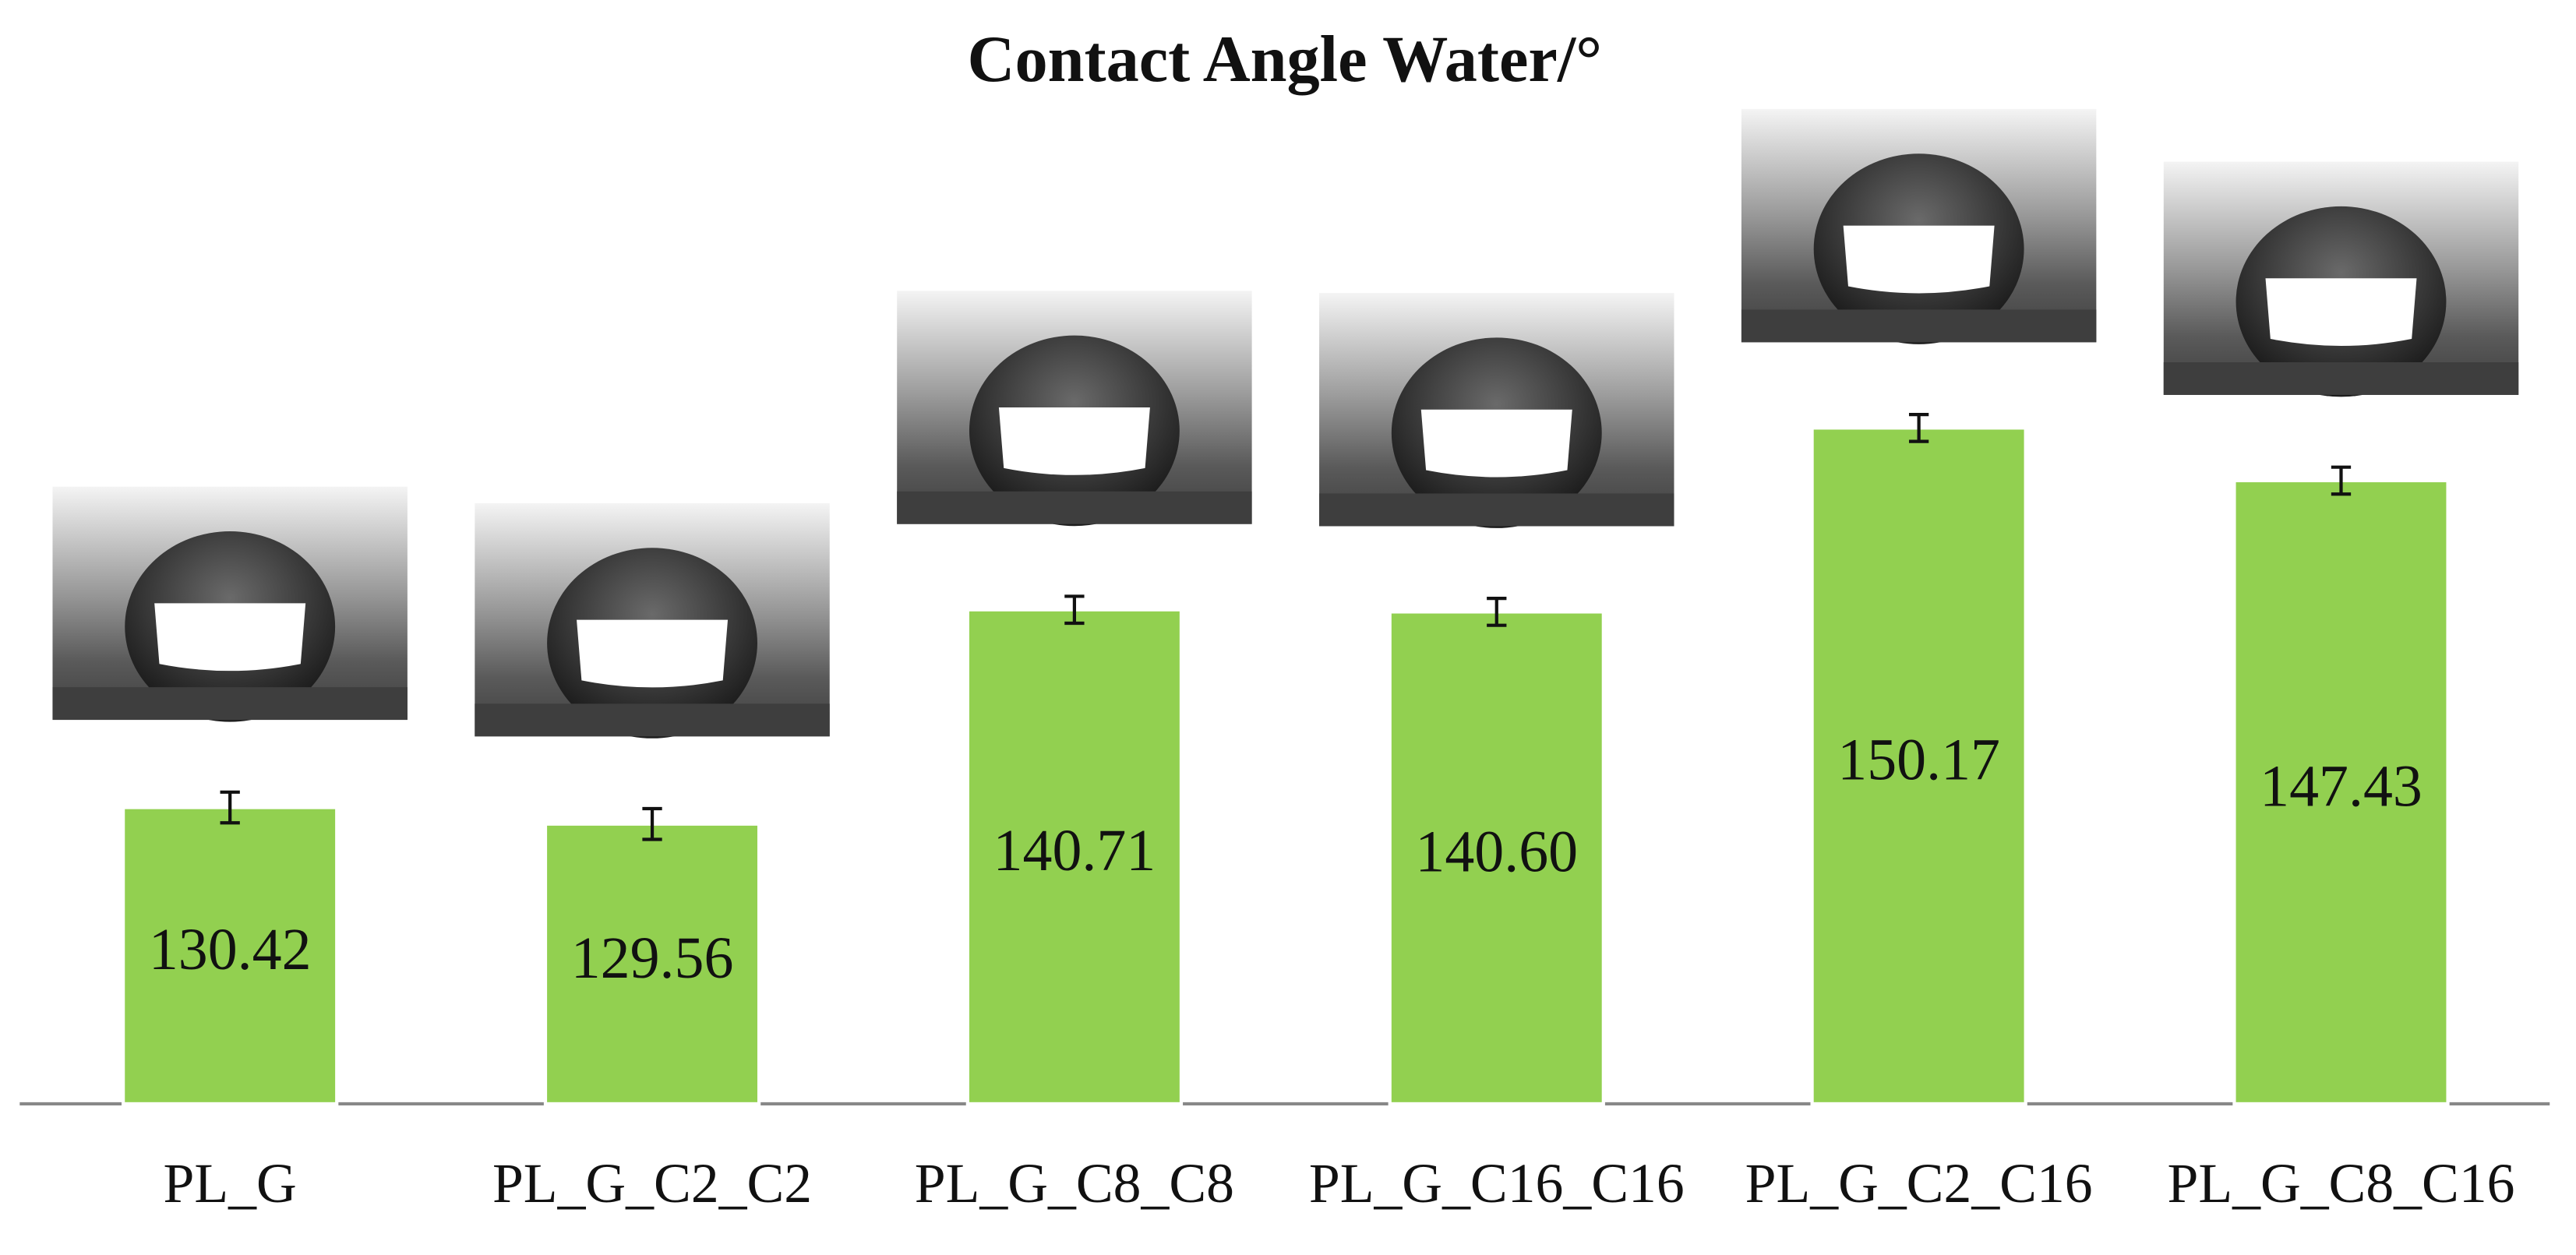 The height and width of the screenshot is (1255, 2576). What do you see at coordinates (2340, 1183) in the screenshot?
I see `x-tick-label: PL_G_C8_C16` at bounding box center [2340, 1183].